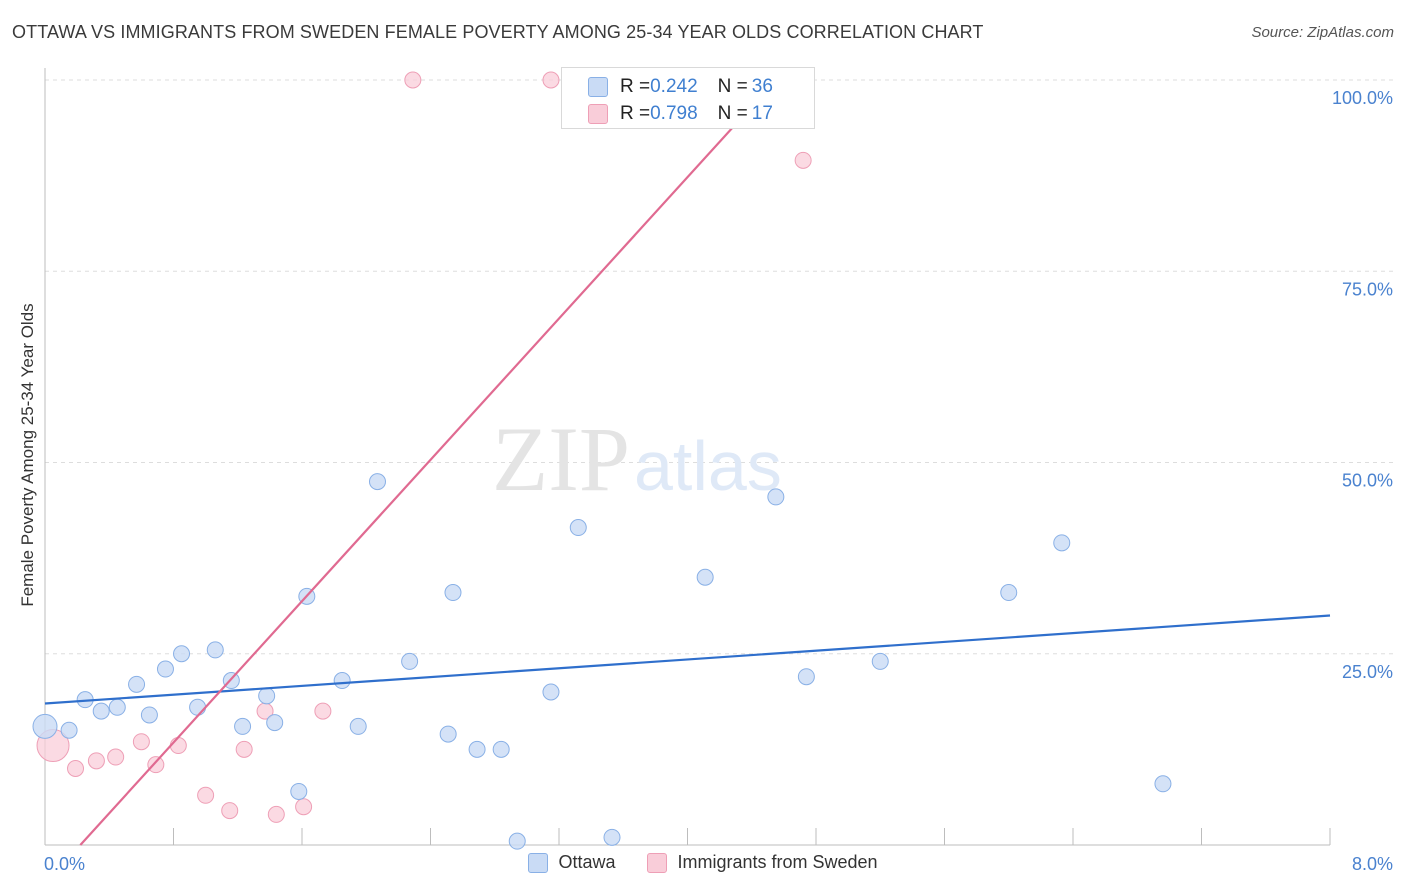 The width and height of the screenshot is (1406, 892). Describe the element at coordinates (1322, 32) in the screenshot. I see `source-label: Source: ZipAtlas.com` at that location.